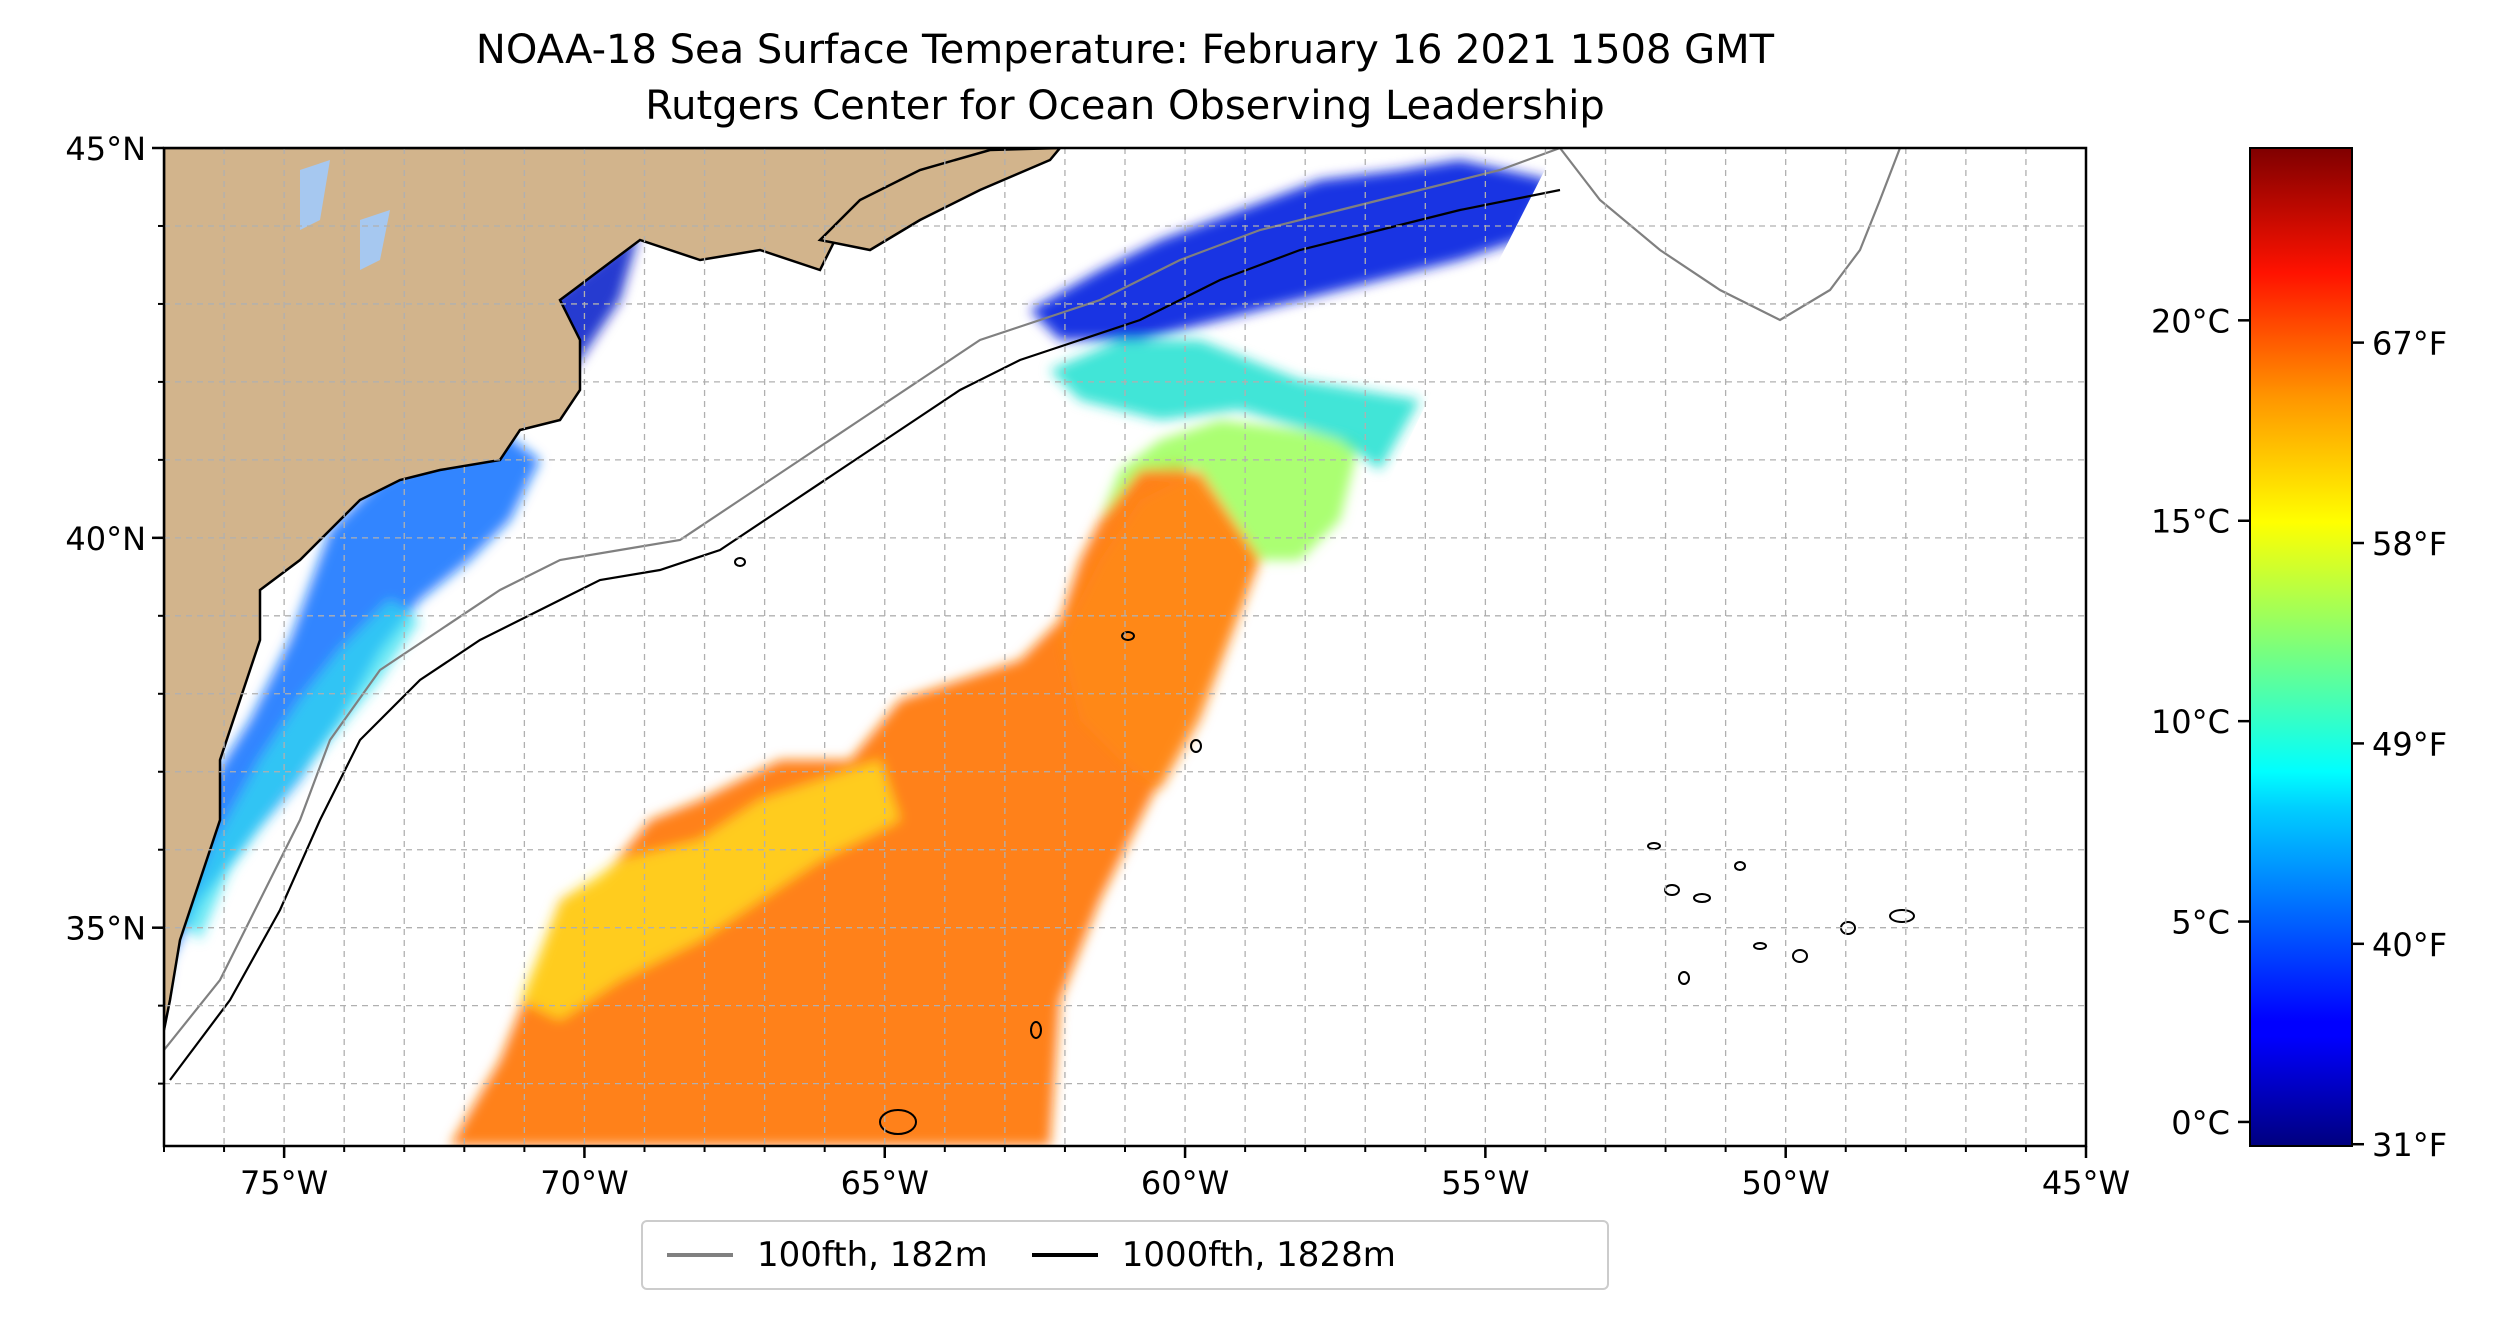  What do you see at coordinates (105, 929) in the screenshot?
I see `lat-tick-label: 35°N` at bounding box center [105, 929].